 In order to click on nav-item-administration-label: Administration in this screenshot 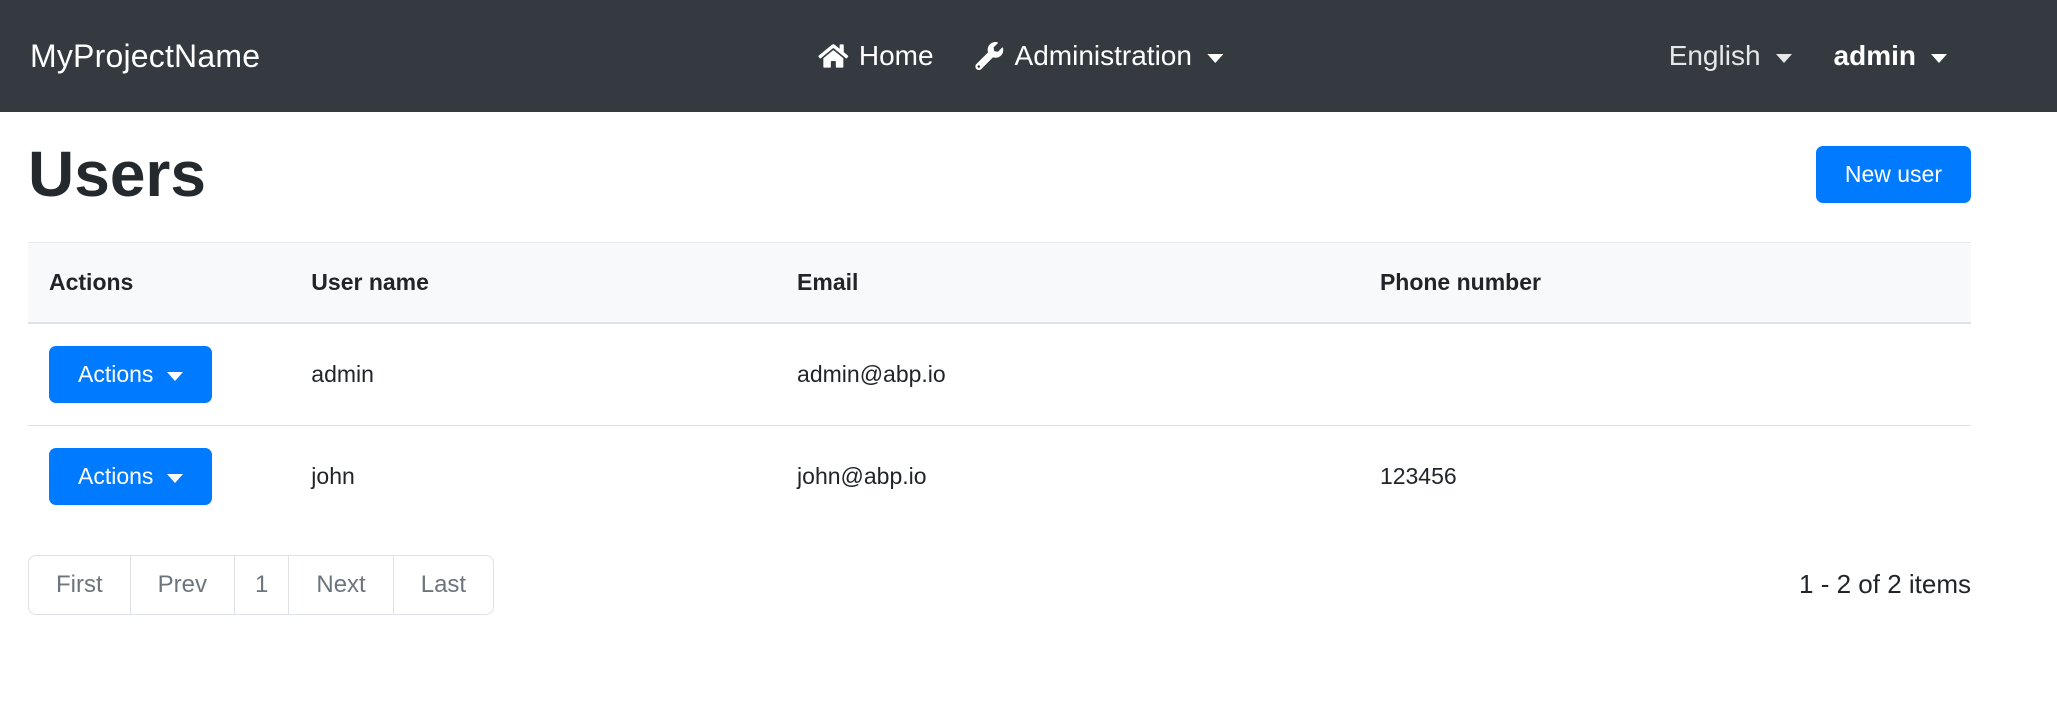, I will do `click(1103, 55)`.